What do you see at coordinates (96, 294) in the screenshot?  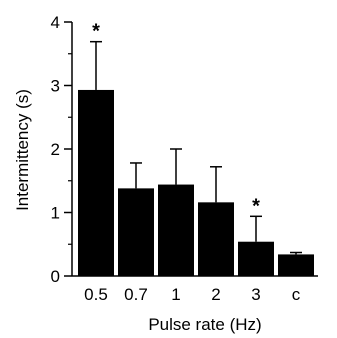 I see `x-tick-label-0.5: 0.5` at bounding box center [96, 294].